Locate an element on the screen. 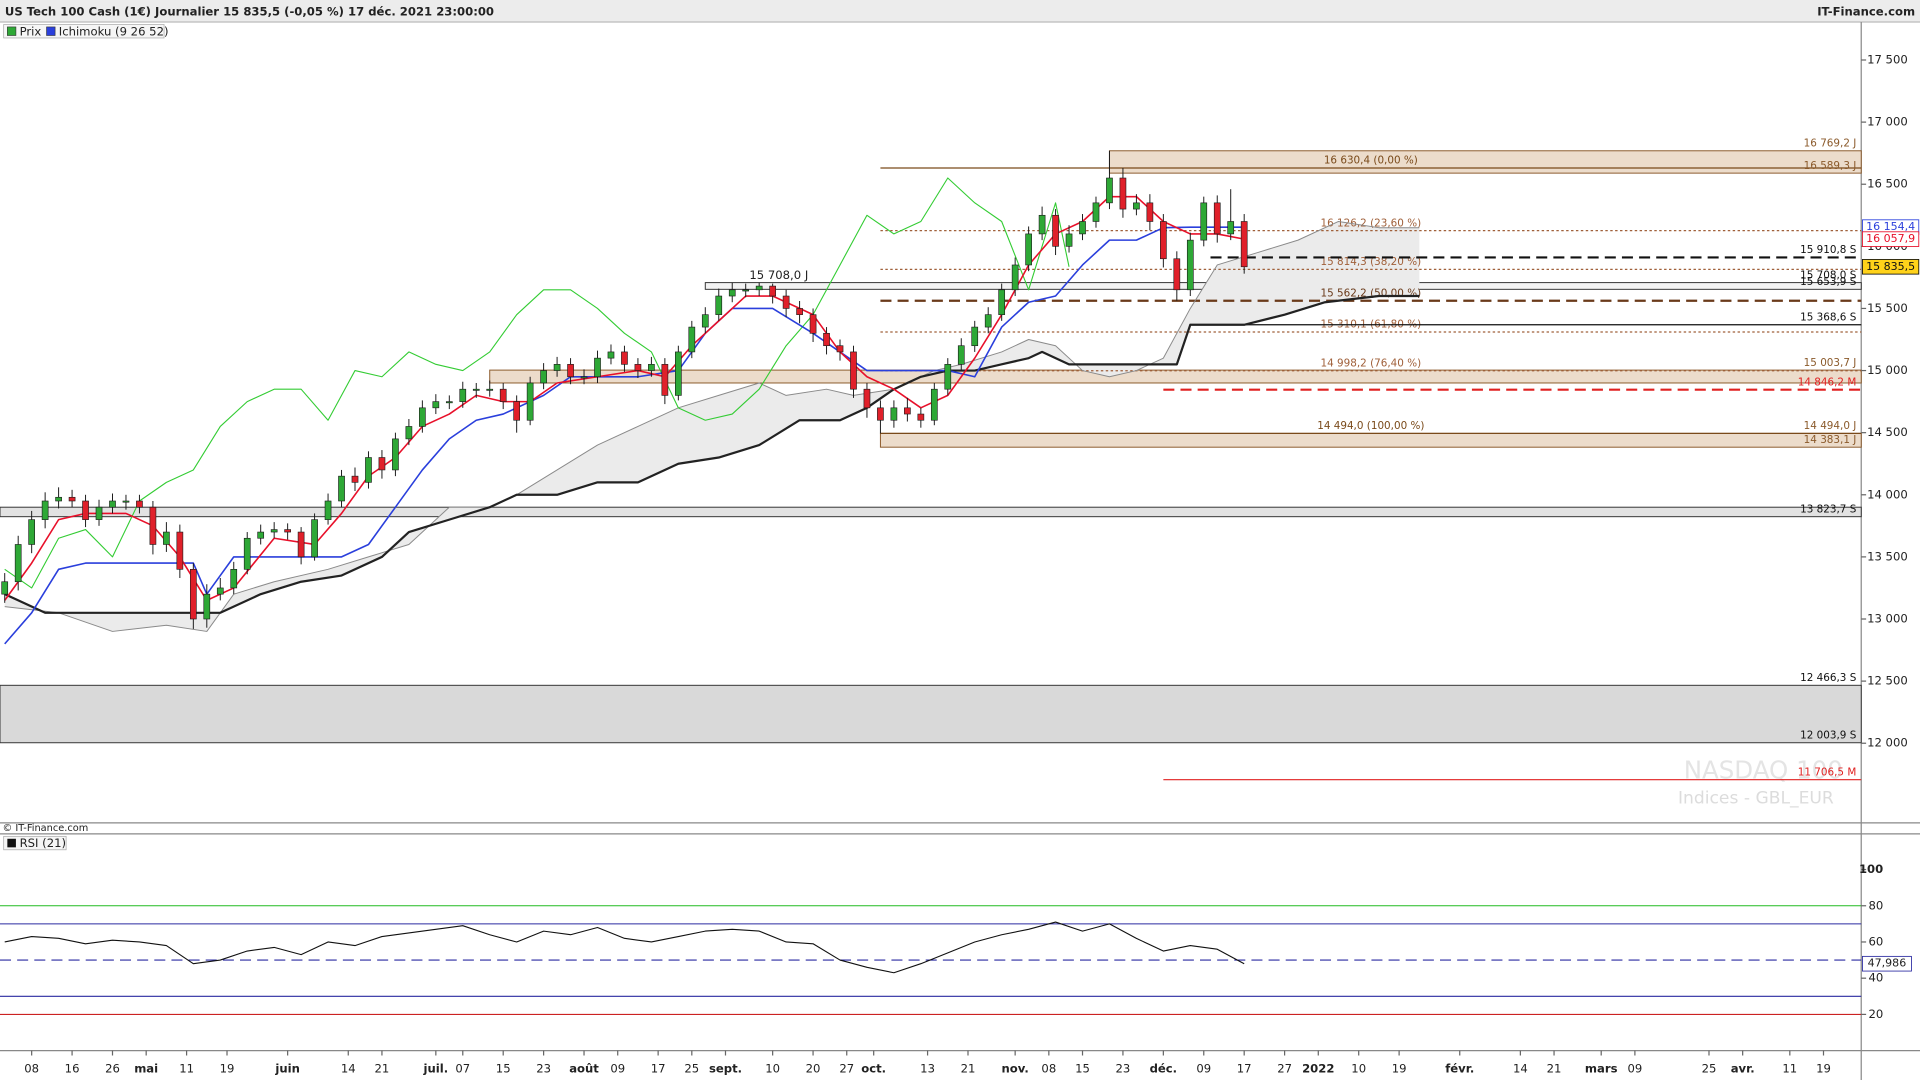 Image resolution: width=1920 pixels, height=1080 pixels. x-tick-label: 20 is located at coordinates (813, 1068).